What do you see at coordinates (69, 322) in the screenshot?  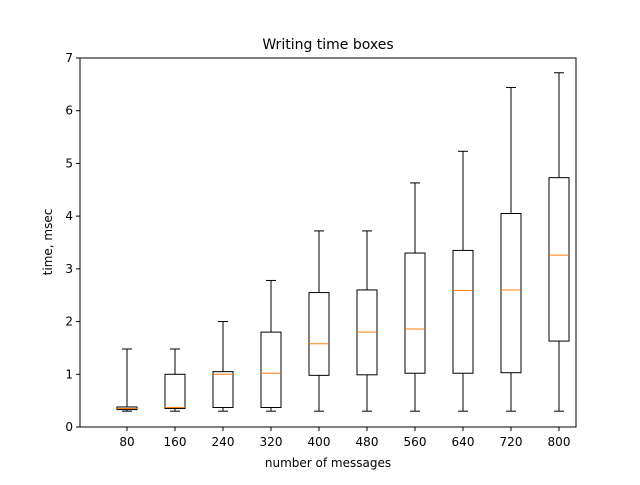 I see `y-tick-label: 2` at bounding box center [69, 322].